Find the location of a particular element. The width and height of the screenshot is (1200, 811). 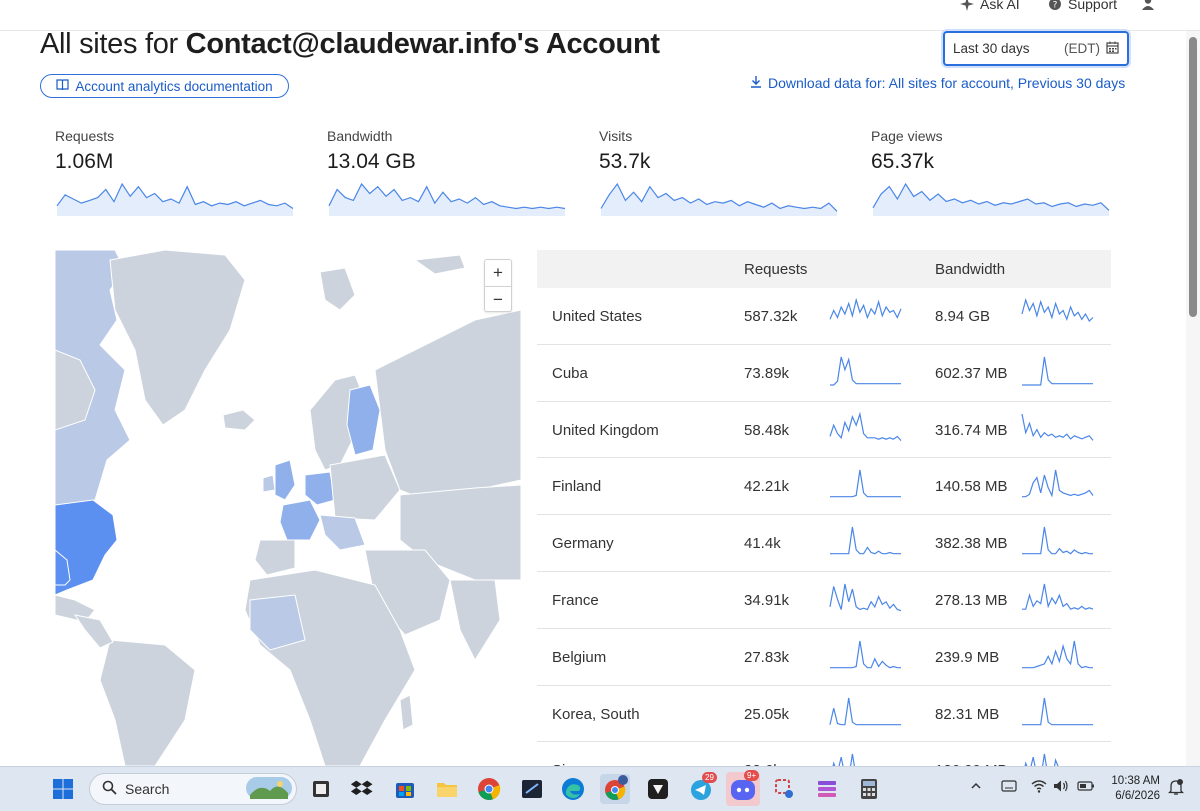

calculator-icon is located at coordinates (869, 789).